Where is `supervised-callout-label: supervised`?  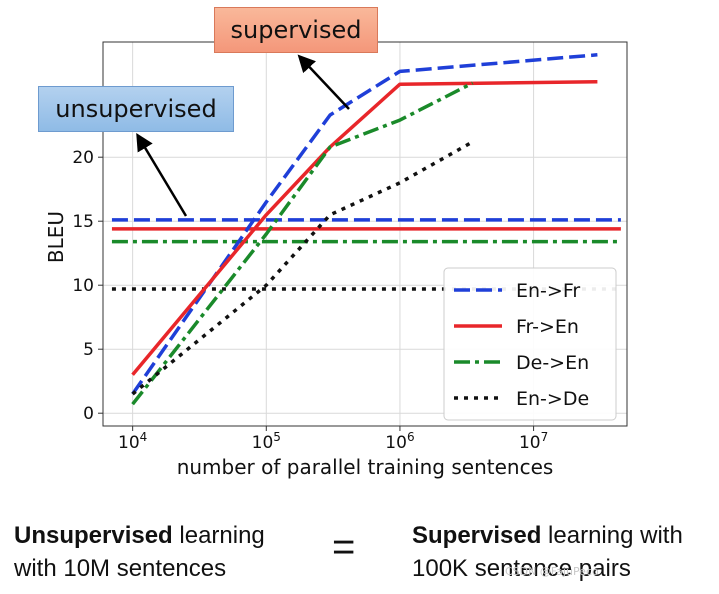 supervised-callout-label: supervised is located at coordinates (296, 30).